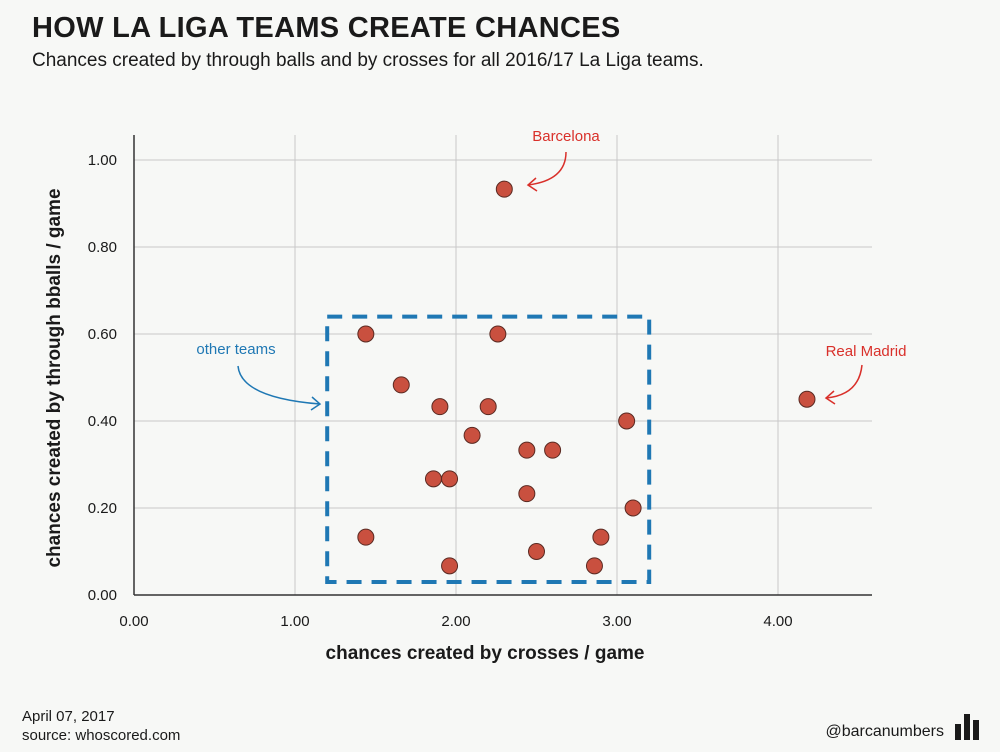 The height and width of the screenshot is (752, 1000). Describe the element at coordinates (102, 160) in the screenshot. I see `y-tick-label: 1.00` at that location.